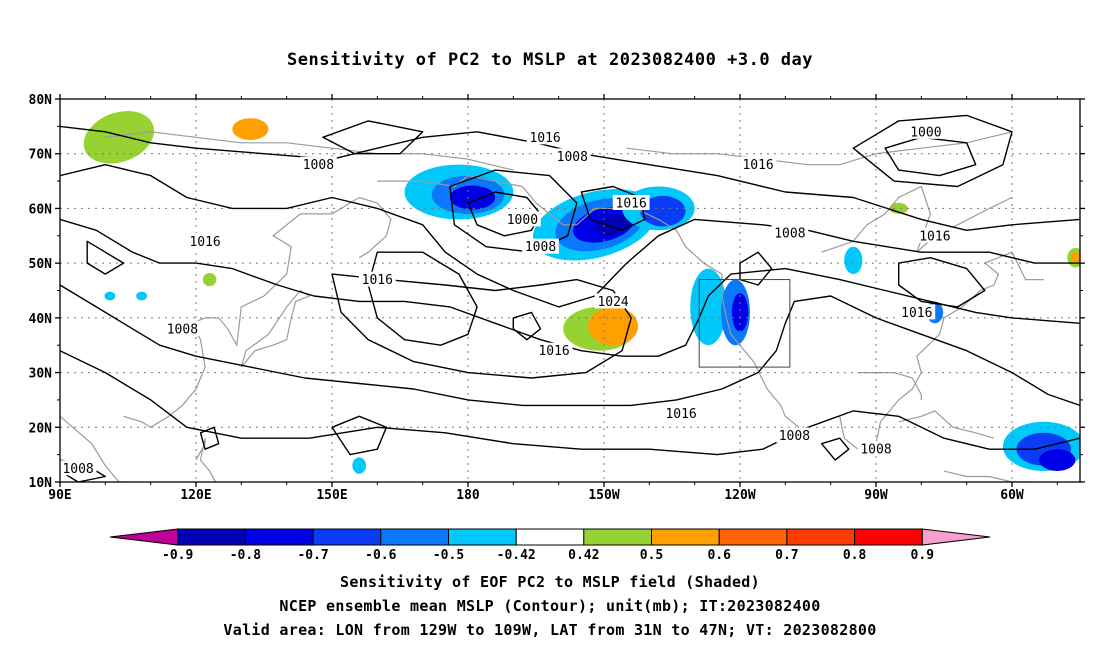  What do you see at coordinates (1012, 495) in the screenshot?
I see `lon-label: 60W` at bounding box center [1012, 495].